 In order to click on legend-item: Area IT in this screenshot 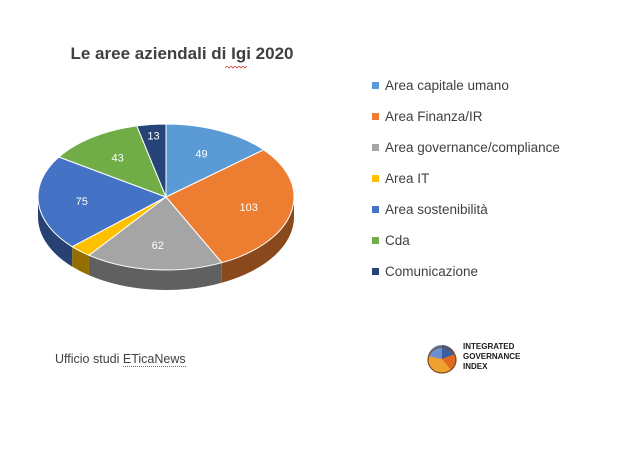, I will do `click(466, 178)`.